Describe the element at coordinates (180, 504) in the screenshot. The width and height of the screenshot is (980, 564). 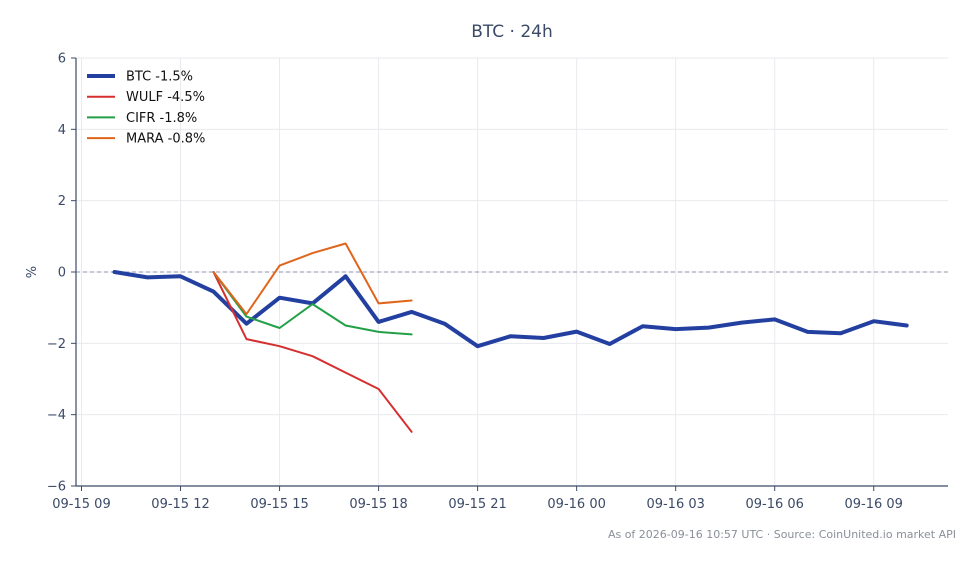
I see `x-tick-label: 09-15 12` at that location.